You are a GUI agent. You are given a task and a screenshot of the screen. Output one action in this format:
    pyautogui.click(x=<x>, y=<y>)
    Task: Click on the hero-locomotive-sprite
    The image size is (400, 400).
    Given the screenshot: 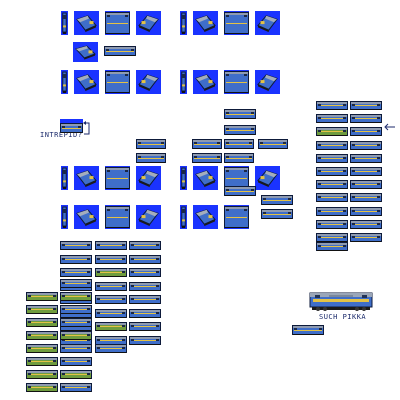 What is the action you would take?
    pyautogui.click(x=341, y=301)
    